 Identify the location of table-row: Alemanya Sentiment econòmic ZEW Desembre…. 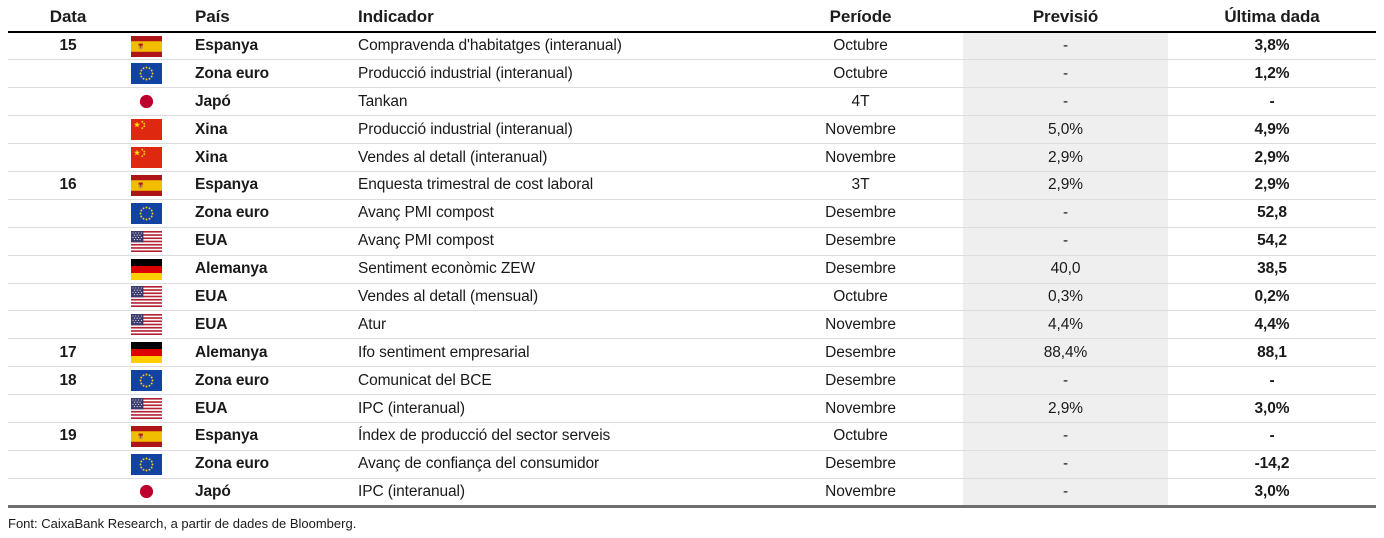
(692, 269).